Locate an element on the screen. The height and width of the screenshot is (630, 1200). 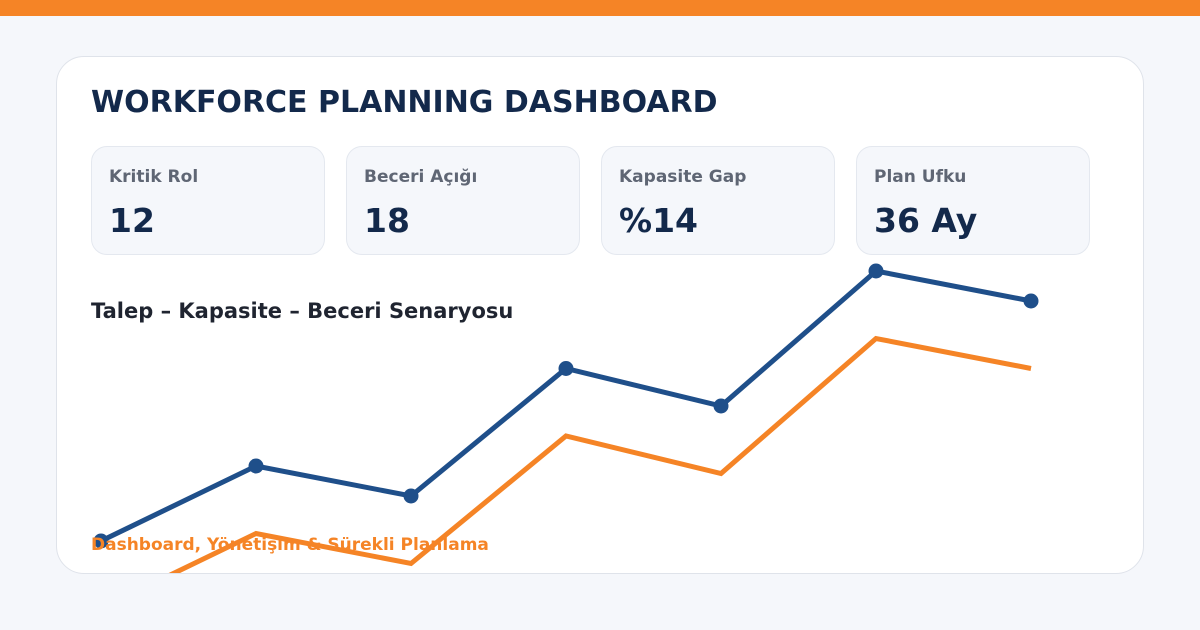
top-accent-bar is located at coordinates (600, 8).